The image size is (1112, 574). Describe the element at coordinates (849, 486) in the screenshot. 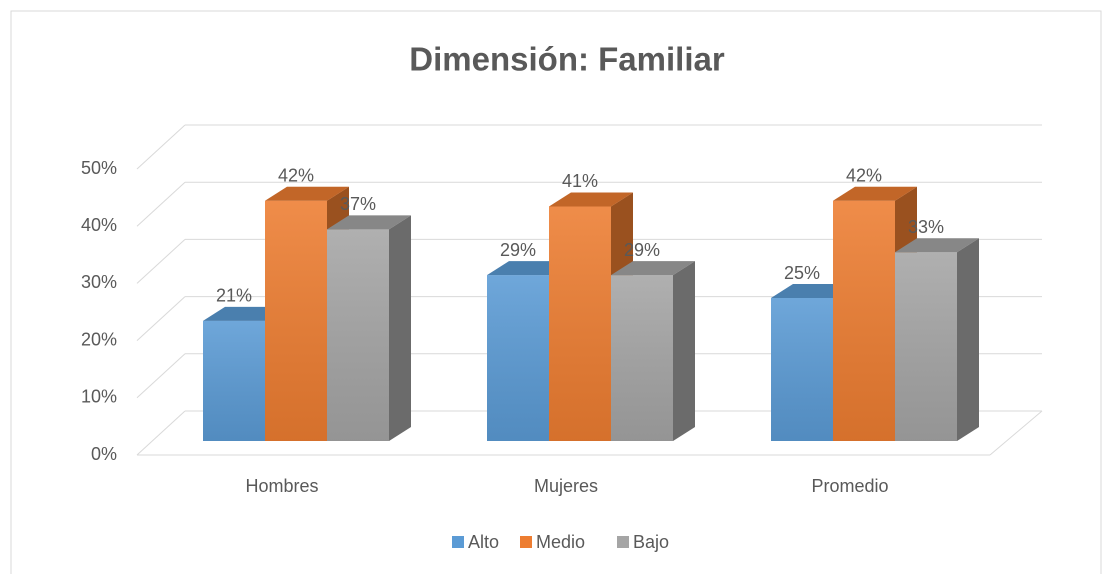

I see `x-tick-label: Promedio` at that location.